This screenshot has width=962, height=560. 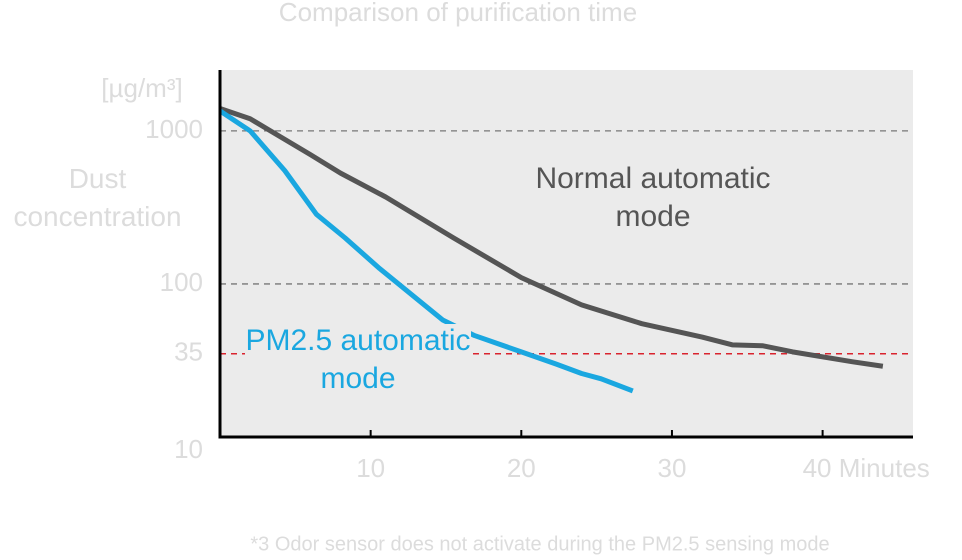 I want to click on series-label-text: PM2.5 automatic mode, so click(x=358, y=359).